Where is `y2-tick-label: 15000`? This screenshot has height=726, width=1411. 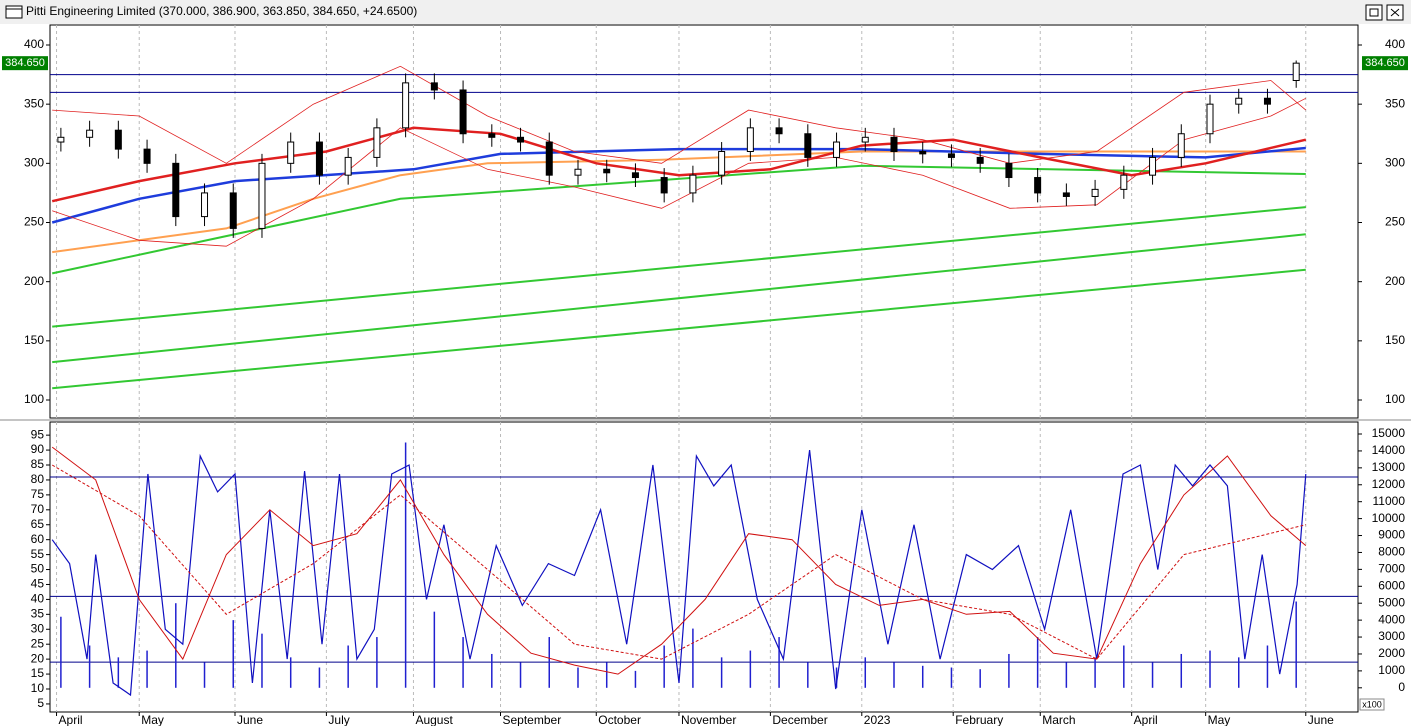
y2-tick-label: 15000 is located at coordinates (1389, 433).